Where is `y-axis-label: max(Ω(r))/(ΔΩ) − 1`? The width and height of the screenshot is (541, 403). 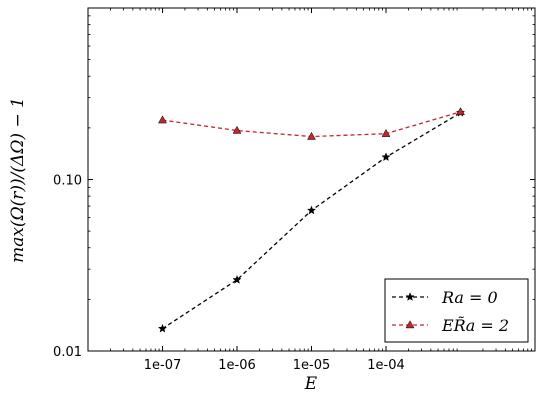
y-axis-label: max(Ω(r))/(ΔΩ) − 1 is located at coordinates (18, 180).